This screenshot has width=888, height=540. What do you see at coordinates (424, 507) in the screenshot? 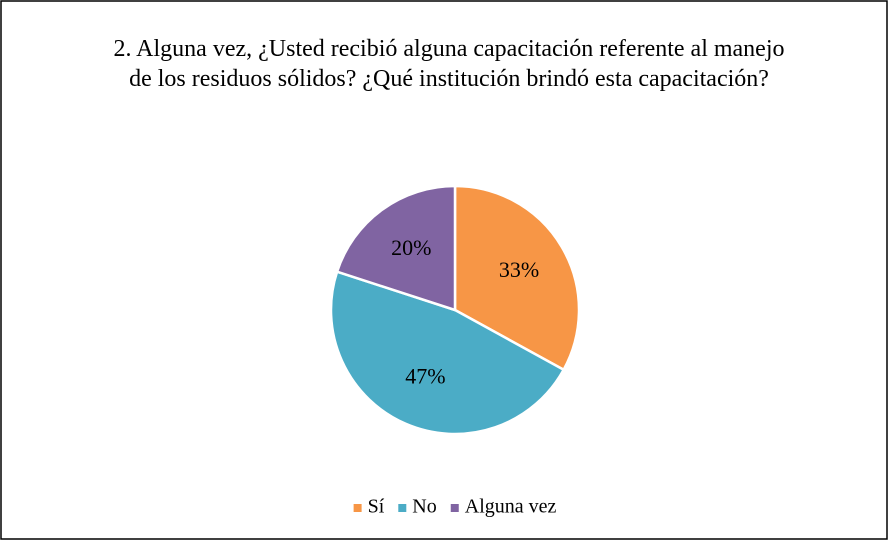
I see `legend-label: No` at bounding box center [424, 507].